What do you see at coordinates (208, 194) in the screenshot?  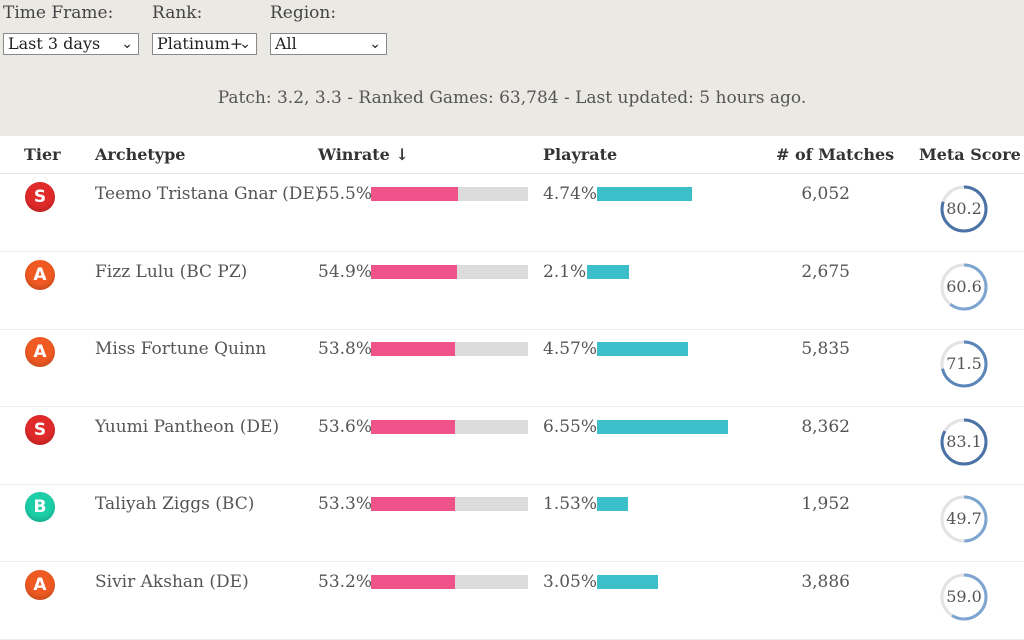 I see `archetype-name: Teemo Tristana Gnar (DE)` at bounding box center [208, 194].